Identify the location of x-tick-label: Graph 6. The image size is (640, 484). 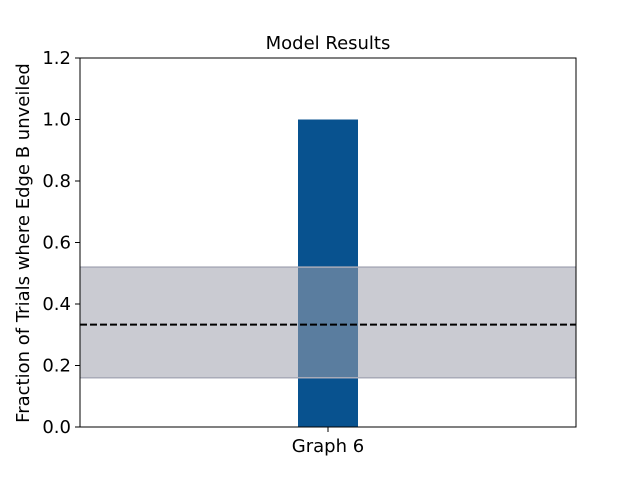
(328, 446).